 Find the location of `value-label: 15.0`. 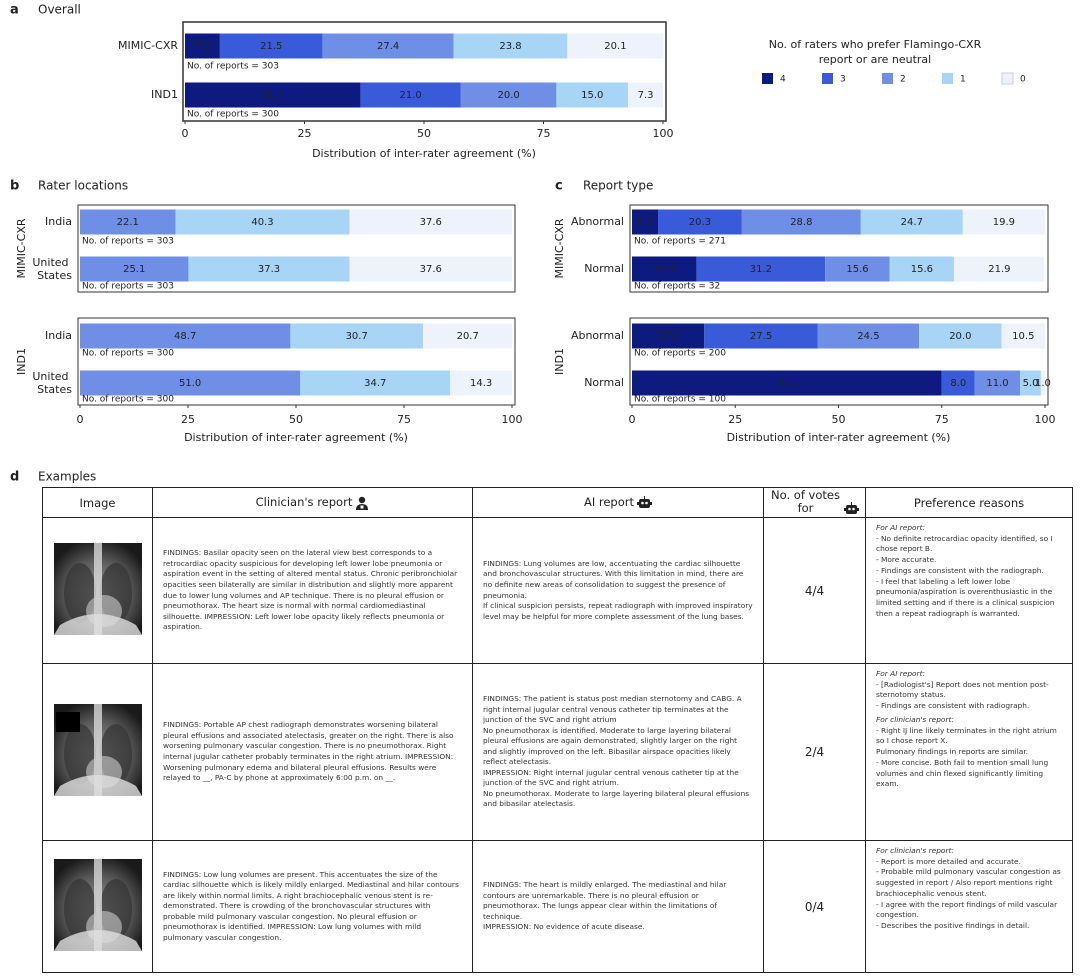

value-label: 15.0 is located at coordinates (592, 95).